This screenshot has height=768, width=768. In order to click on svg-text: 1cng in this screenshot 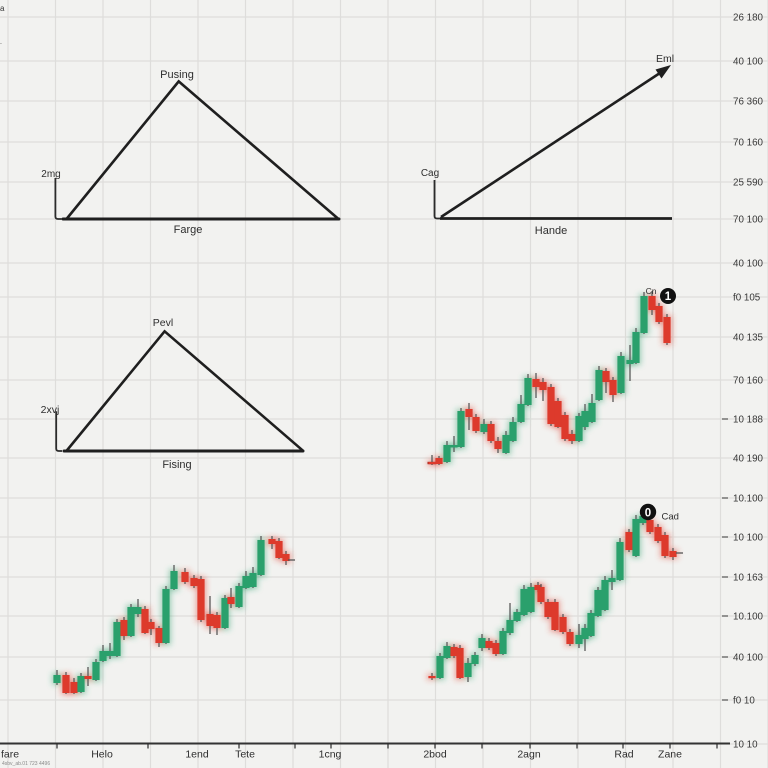, I will do `click(330, 755)`.